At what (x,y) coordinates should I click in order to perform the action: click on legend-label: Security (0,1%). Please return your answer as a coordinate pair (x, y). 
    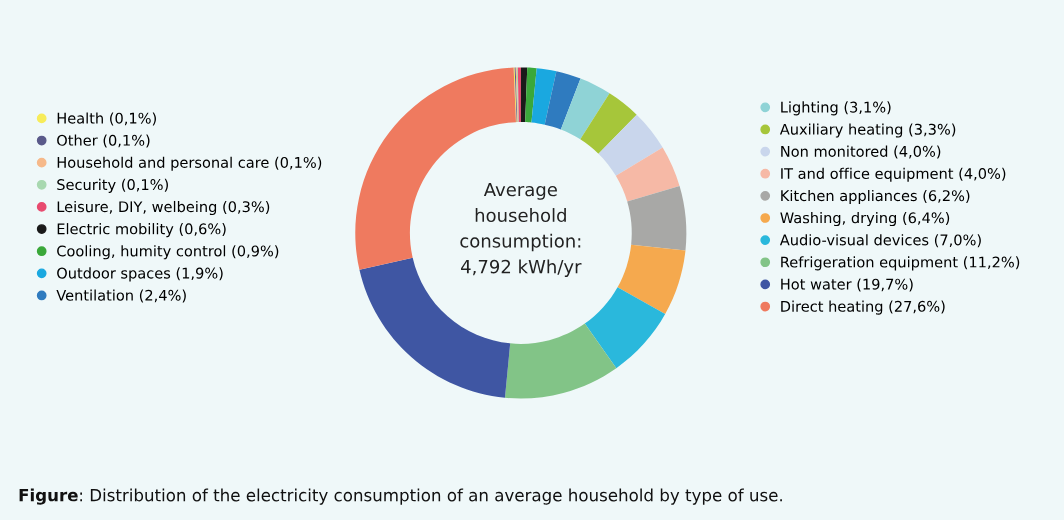
    Looking at the image, I should click on (112, 185).